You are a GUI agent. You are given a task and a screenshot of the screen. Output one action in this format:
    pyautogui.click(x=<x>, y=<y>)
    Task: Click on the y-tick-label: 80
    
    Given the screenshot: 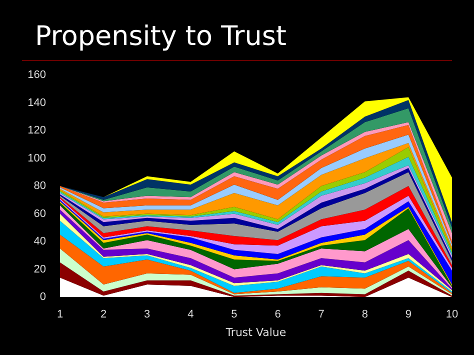 What is the action you would take?
    pyautogui.click(x=40, y=186)
    